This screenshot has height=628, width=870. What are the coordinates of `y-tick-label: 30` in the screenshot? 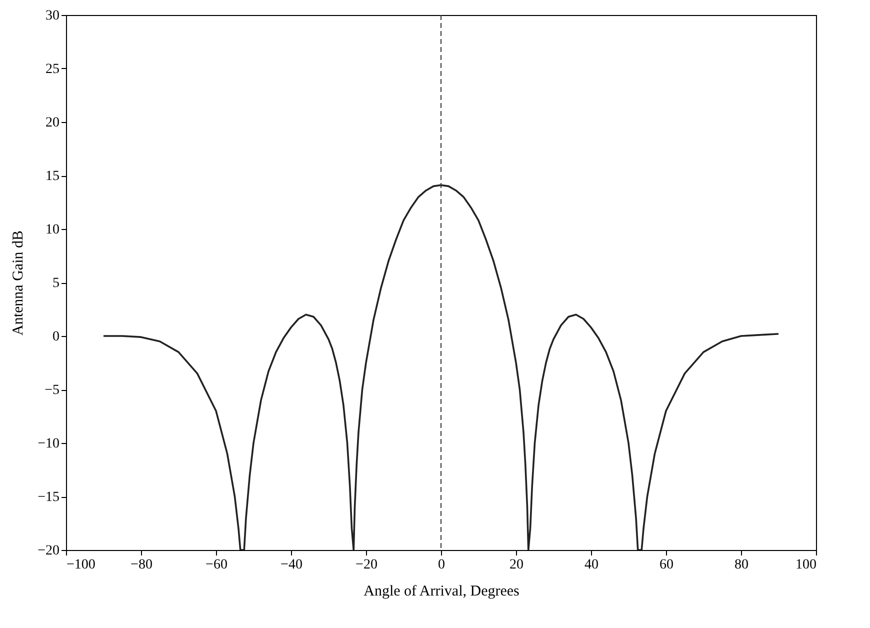 It's located at (53, 16).